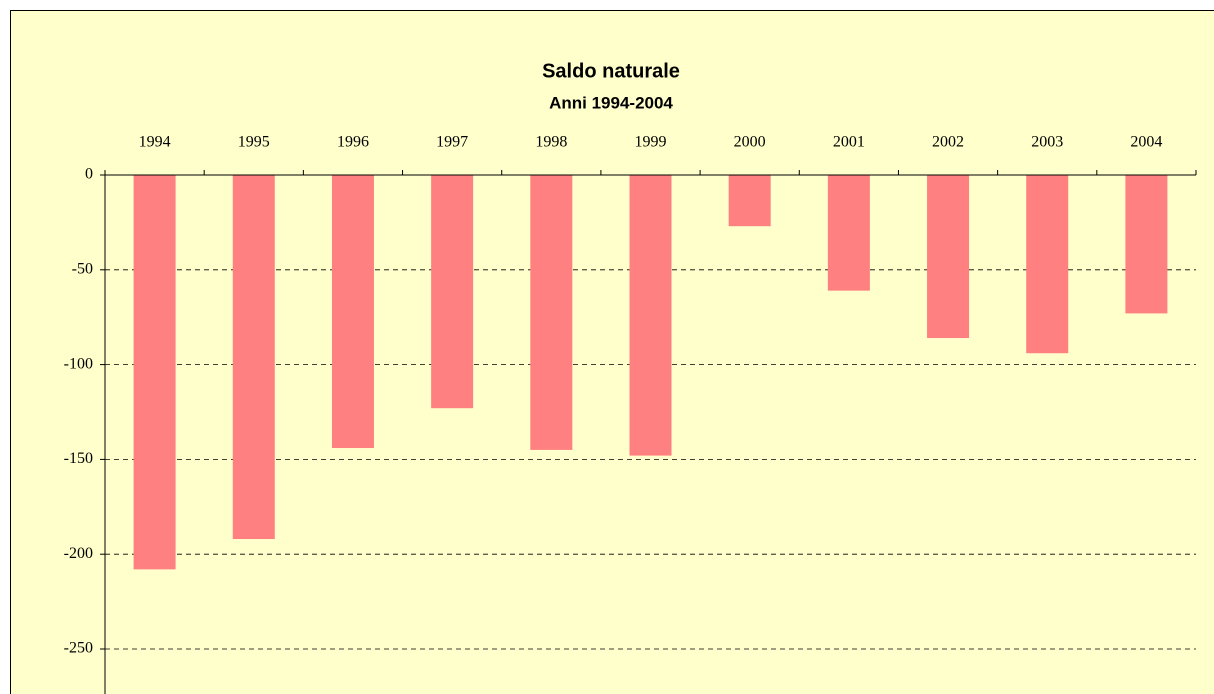 The height and width of the screenshot is (694, 1214). Describe the element at coordinates (452, 142) in the screenshot. I see `x-tick-label: 1997` at that location.